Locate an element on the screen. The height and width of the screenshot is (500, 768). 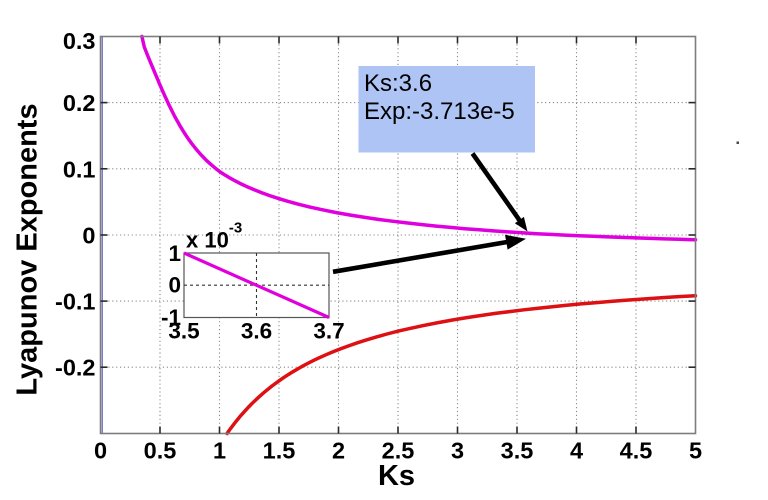
svg-text: 0.2 is located at coordinates (79, 103).